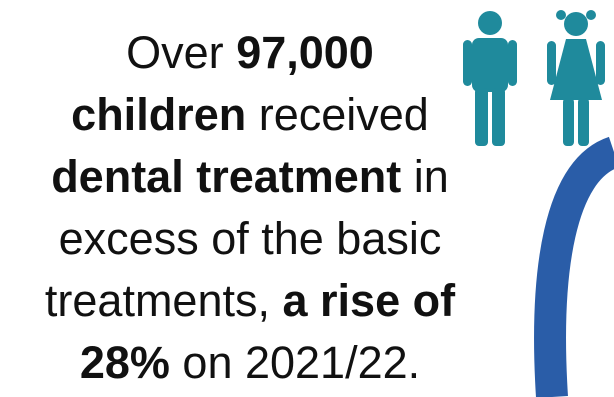  Describe the element at coordinates (490, 78) in the screenshot. I see `boy-icon` at that location.